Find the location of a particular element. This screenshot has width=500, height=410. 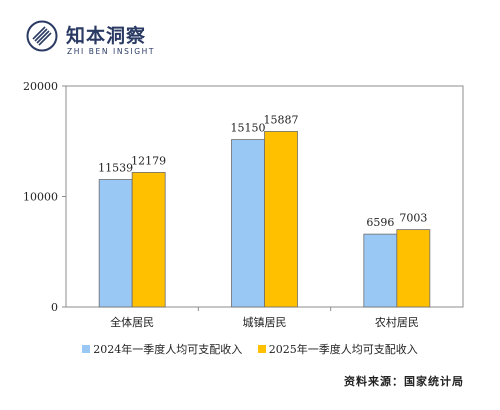

legend-label-2024: 2024年一季度人均可支配收入 is located at coordinates (168, 349).